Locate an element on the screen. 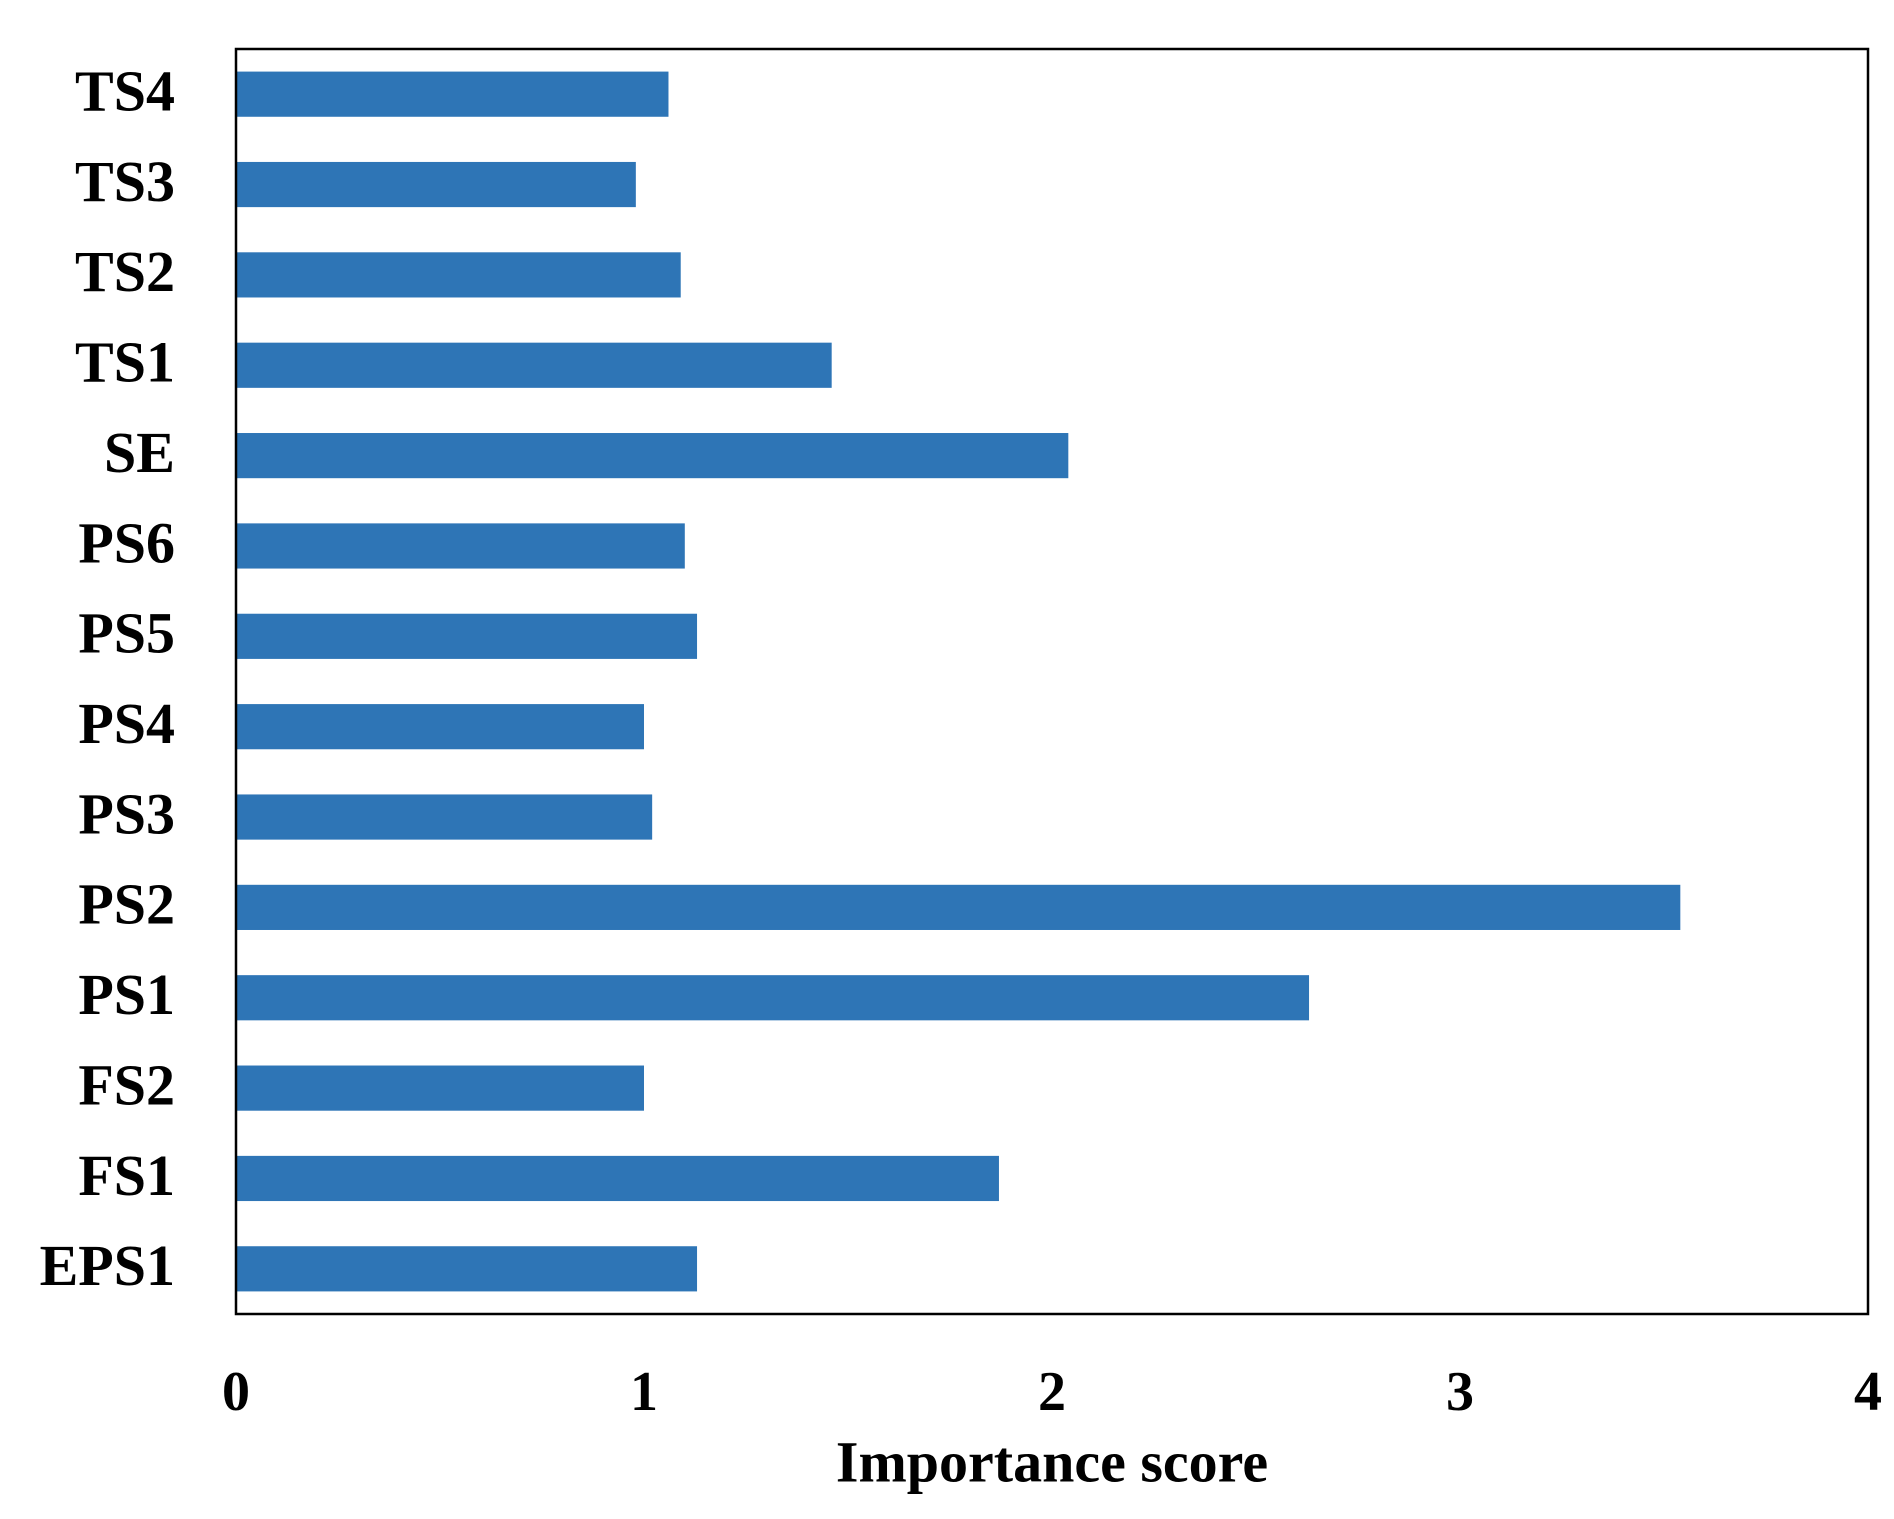 The height and width of the screenshot is (1519, 1894). y-tick-label: TS4 is located at coordinates (125, 90).